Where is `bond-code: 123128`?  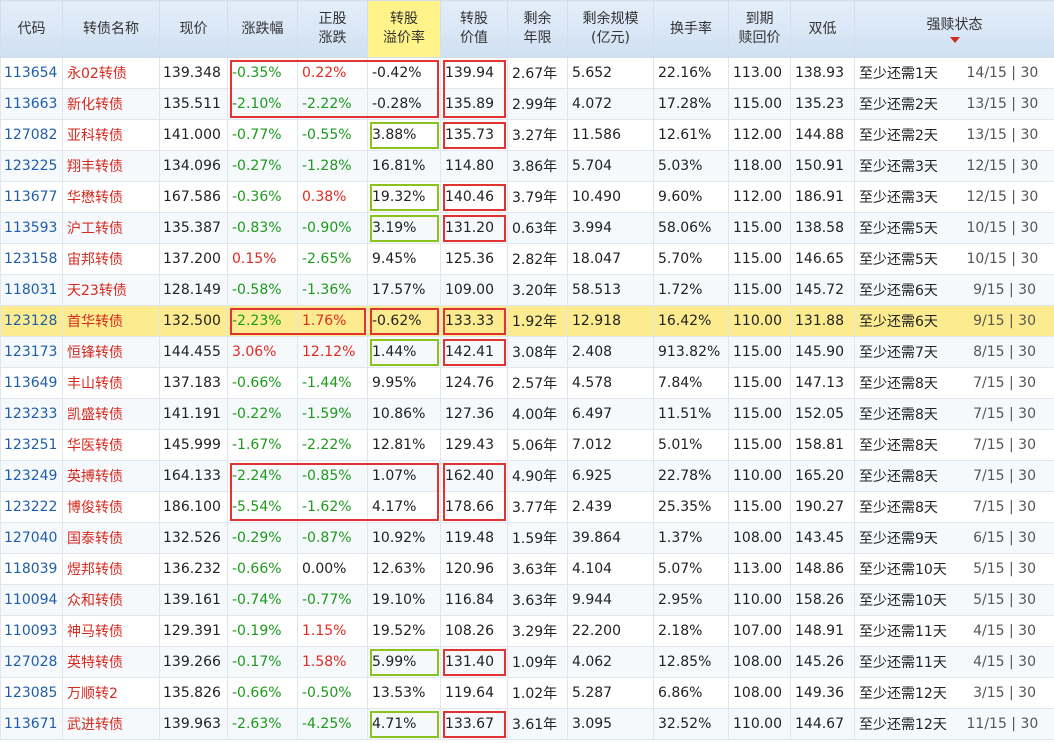 bond-code: 123128 is located at coordinates (31, 321).